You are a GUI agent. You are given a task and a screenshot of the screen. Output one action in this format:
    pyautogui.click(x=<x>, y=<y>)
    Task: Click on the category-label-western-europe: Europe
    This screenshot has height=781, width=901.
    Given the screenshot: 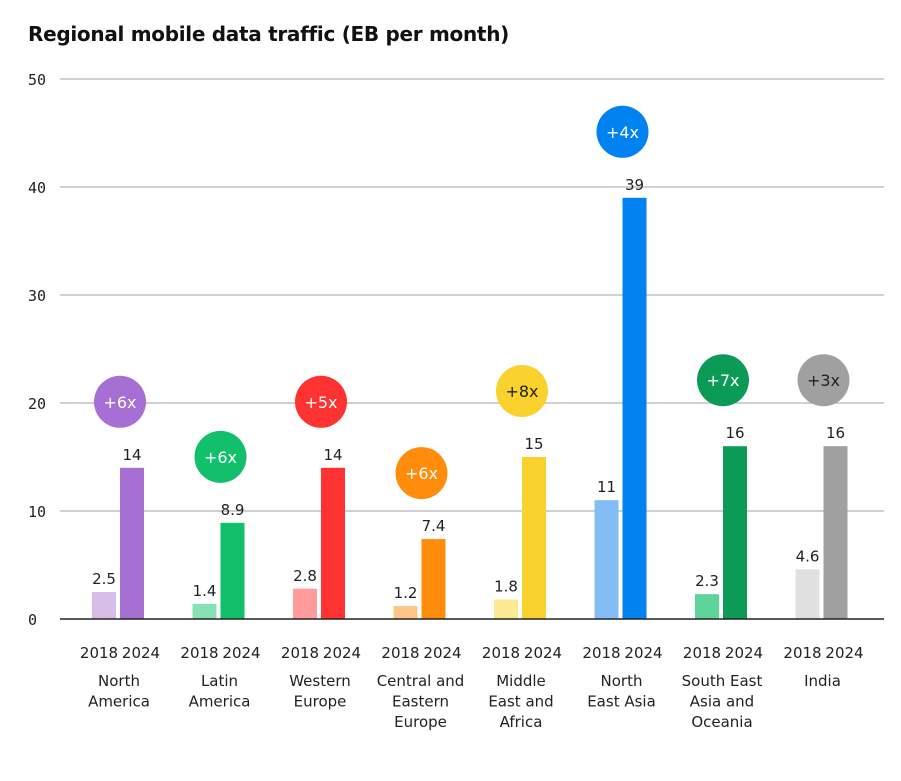 What is the action you would take?
    pyautogui.click(x=320, y=702)
    